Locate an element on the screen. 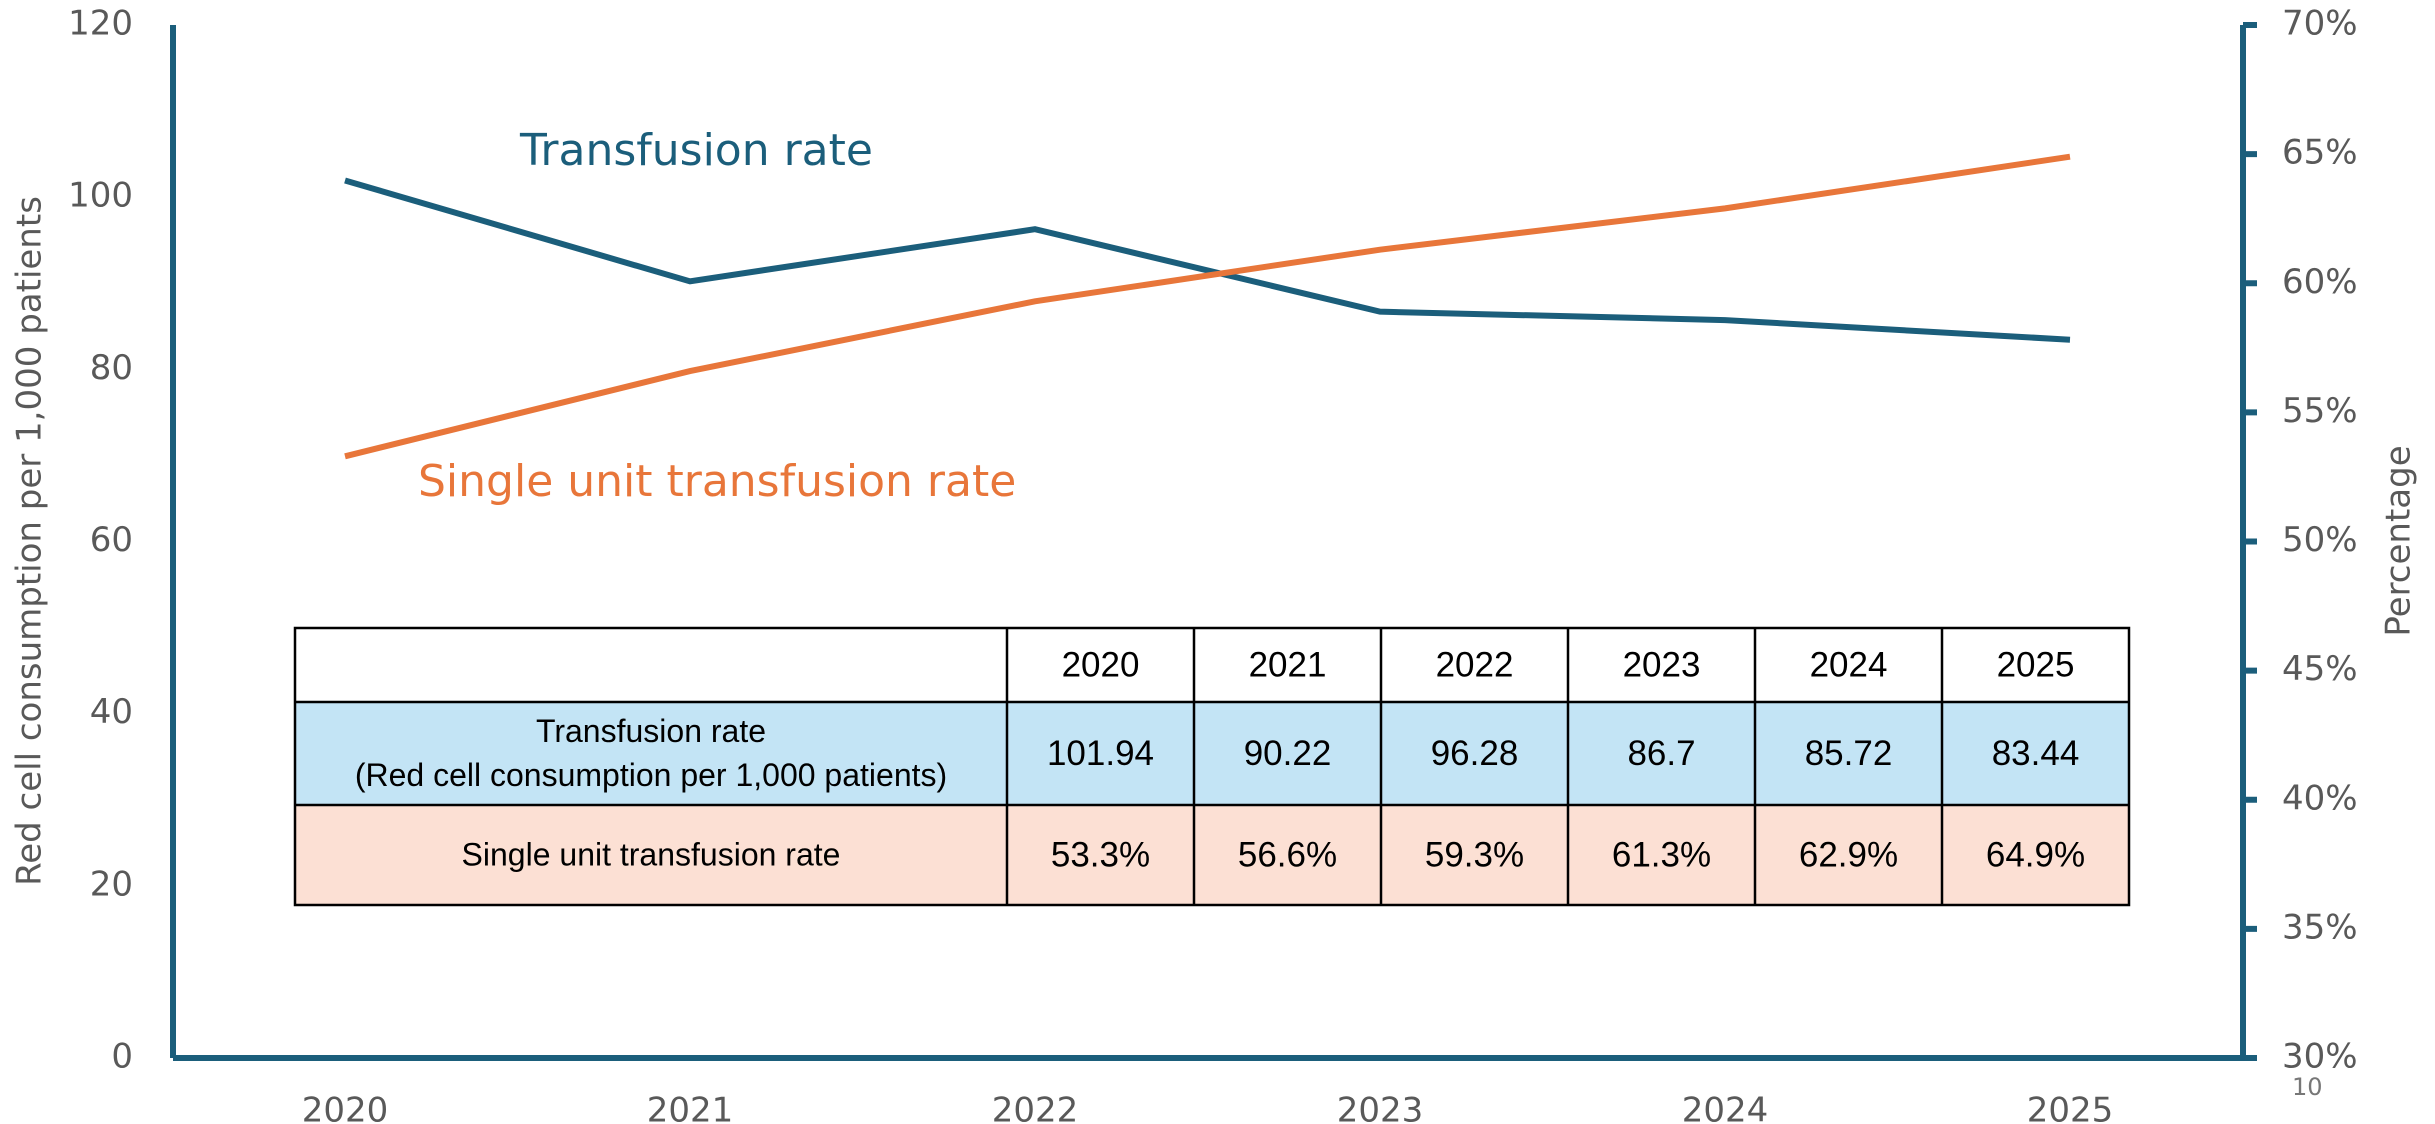  table-cell: 101.94 is located at coordinates (1100, 753).